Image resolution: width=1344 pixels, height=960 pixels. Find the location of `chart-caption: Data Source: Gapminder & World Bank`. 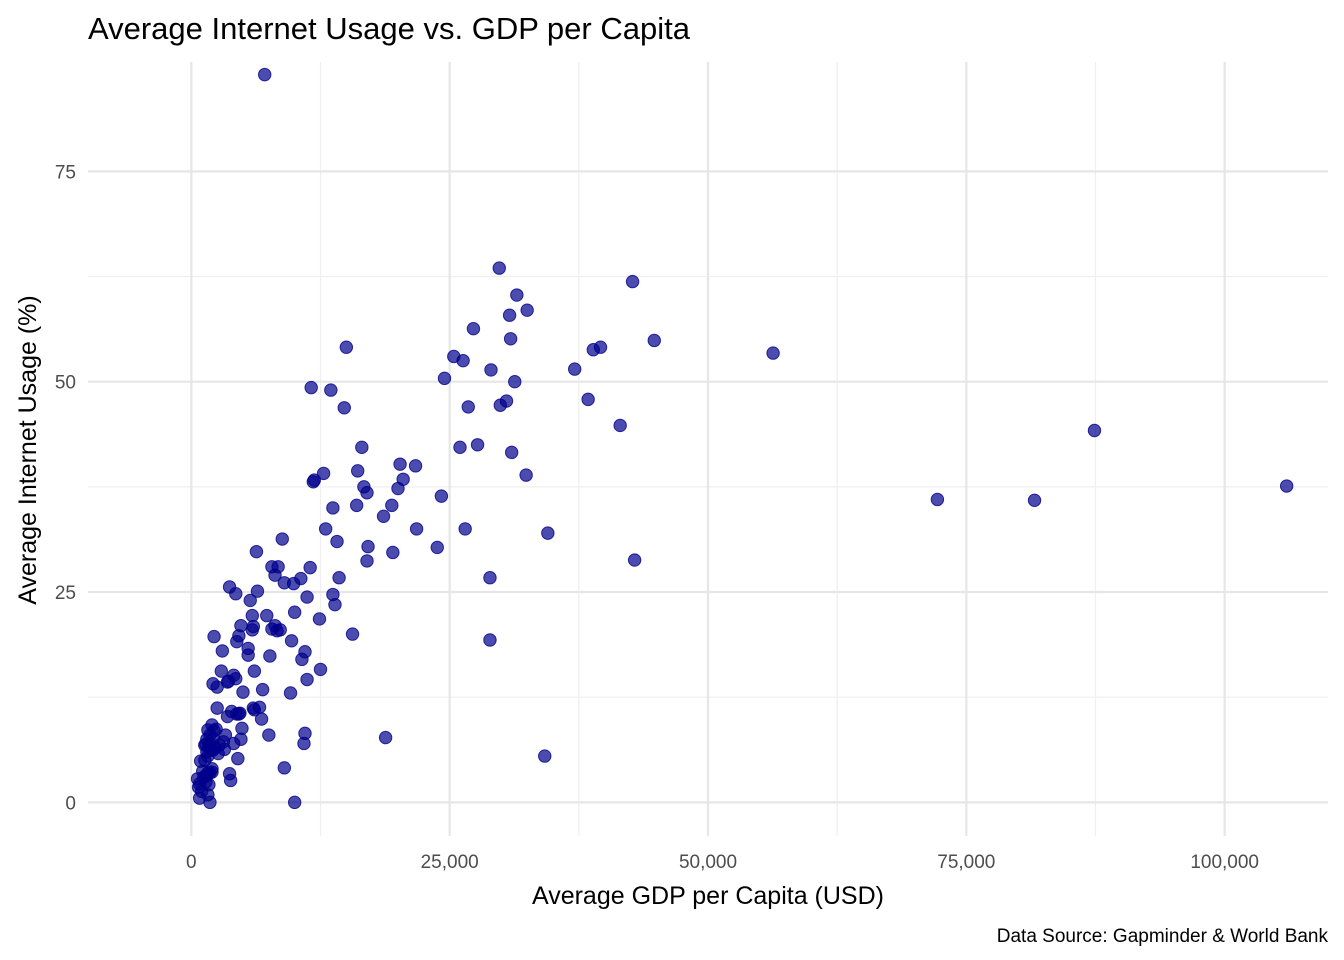

chart-caption: Data Source: Gapminder & World Bank is located at coordinates (1163, 936).